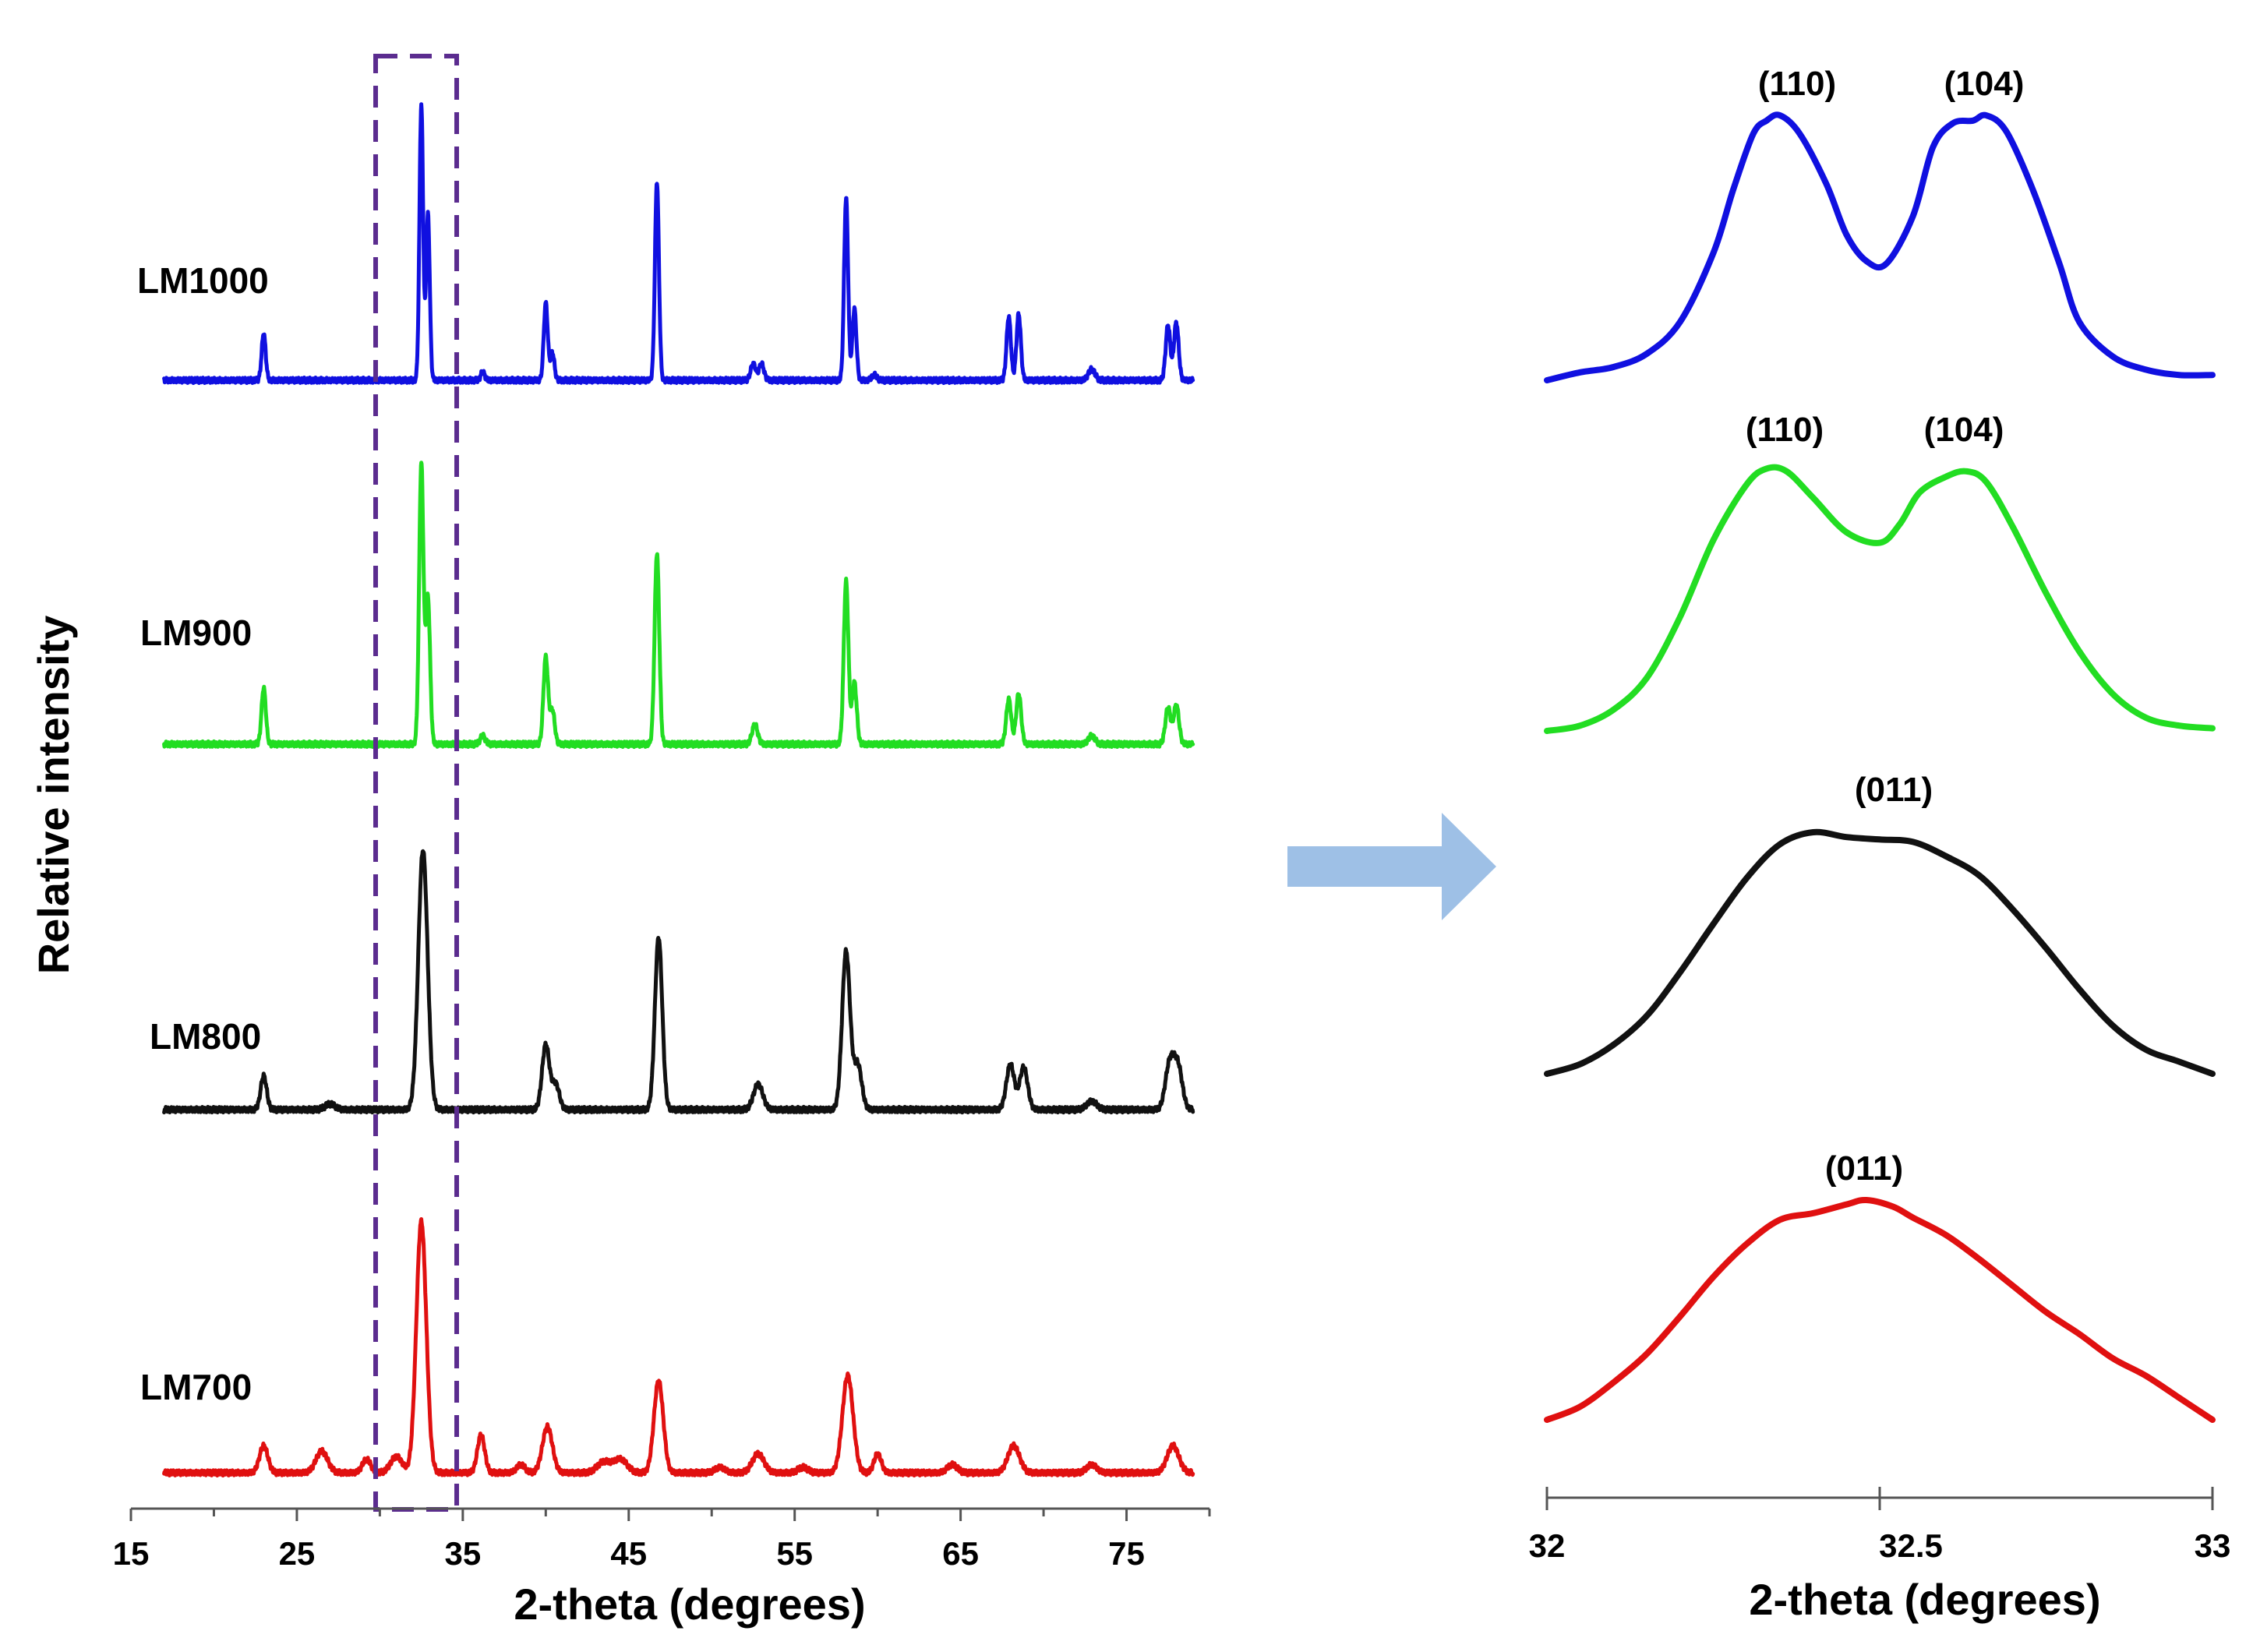 The width and height of the screenshot is (2253, 1652). Describe the element at coordinates (689, 1605) in the screenshot. I see `left-x-axis-title: 2-theta (degrees)` at that location.